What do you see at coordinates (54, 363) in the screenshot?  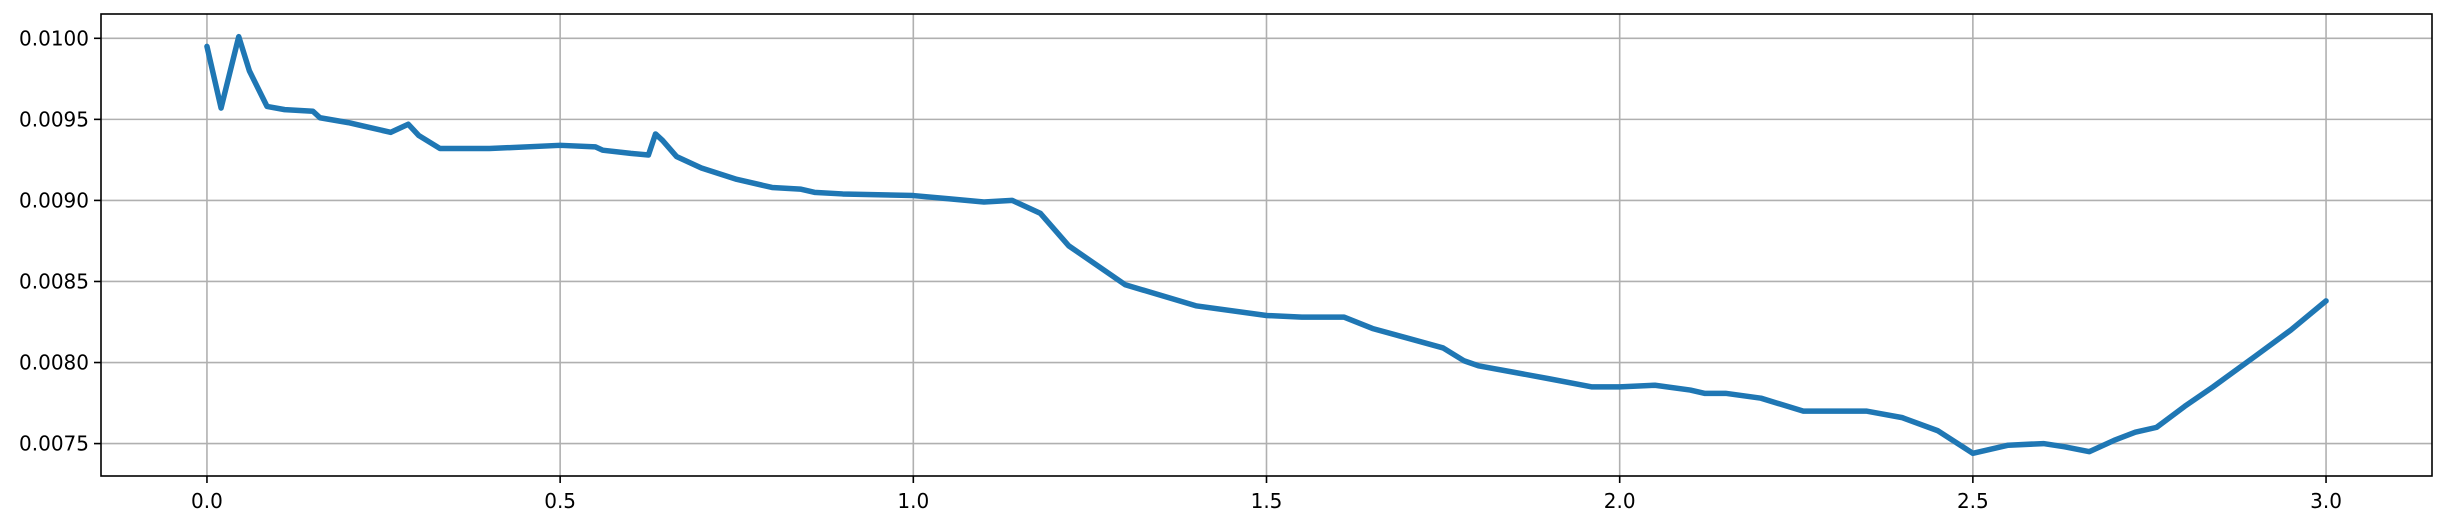 I see `y-tick-label: 0.0080` at bounding box center [54, 363].